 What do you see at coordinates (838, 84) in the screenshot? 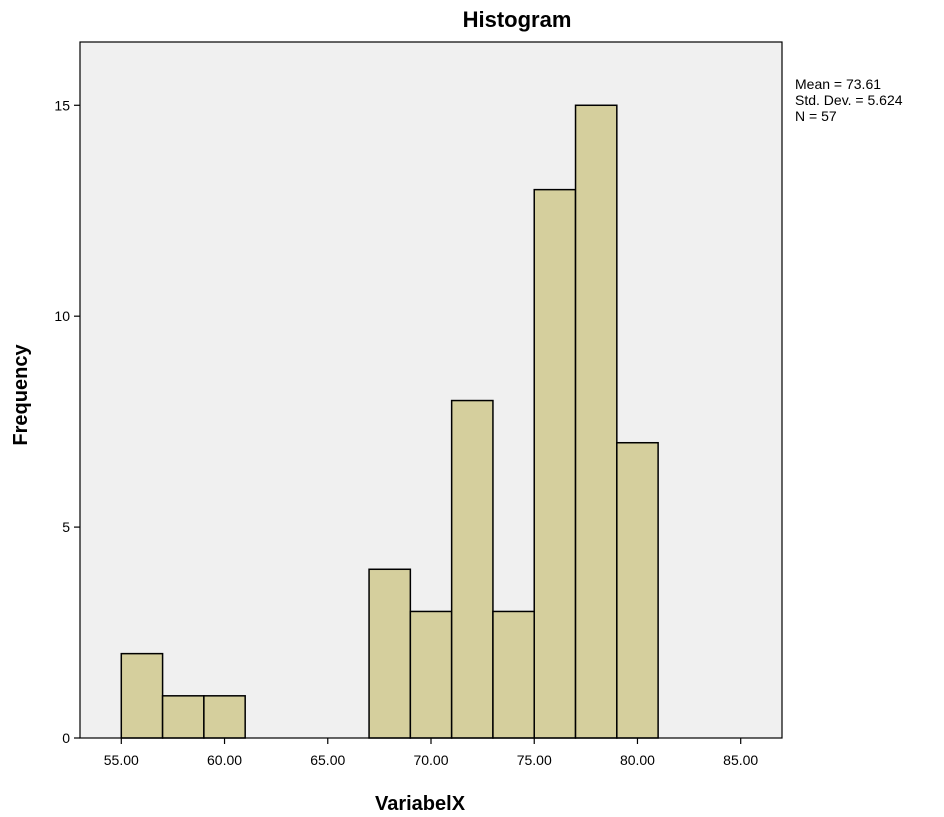
I see `stat-line: Mean = 73.61` at bounding box center [838, 84].